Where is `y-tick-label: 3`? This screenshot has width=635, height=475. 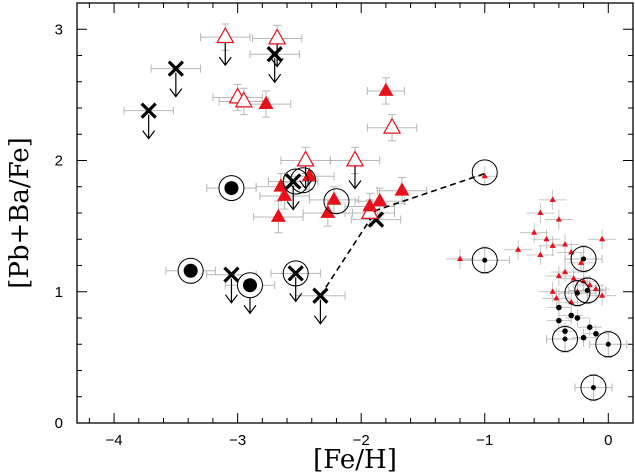
y-tick-label: 3 is located at coordinates (59, 29).